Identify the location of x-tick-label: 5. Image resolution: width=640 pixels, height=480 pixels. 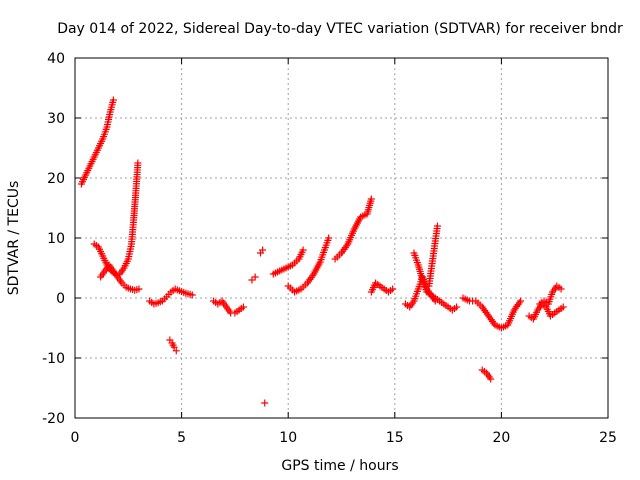
(181, 438).